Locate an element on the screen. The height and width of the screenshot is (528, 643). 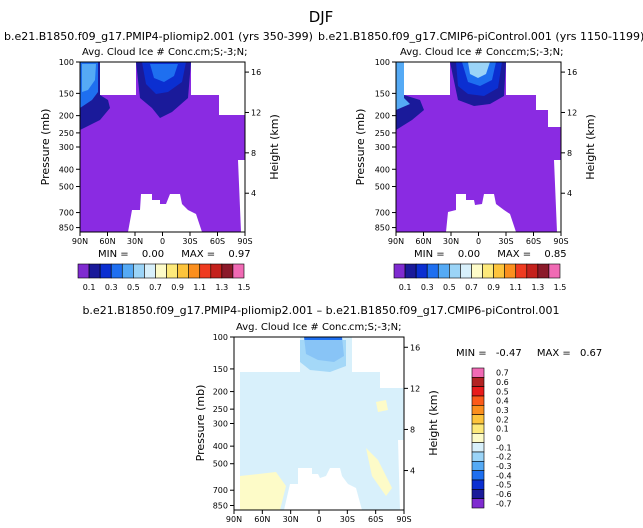
panel3-white-right-edge is located at coordinates (401, 475).